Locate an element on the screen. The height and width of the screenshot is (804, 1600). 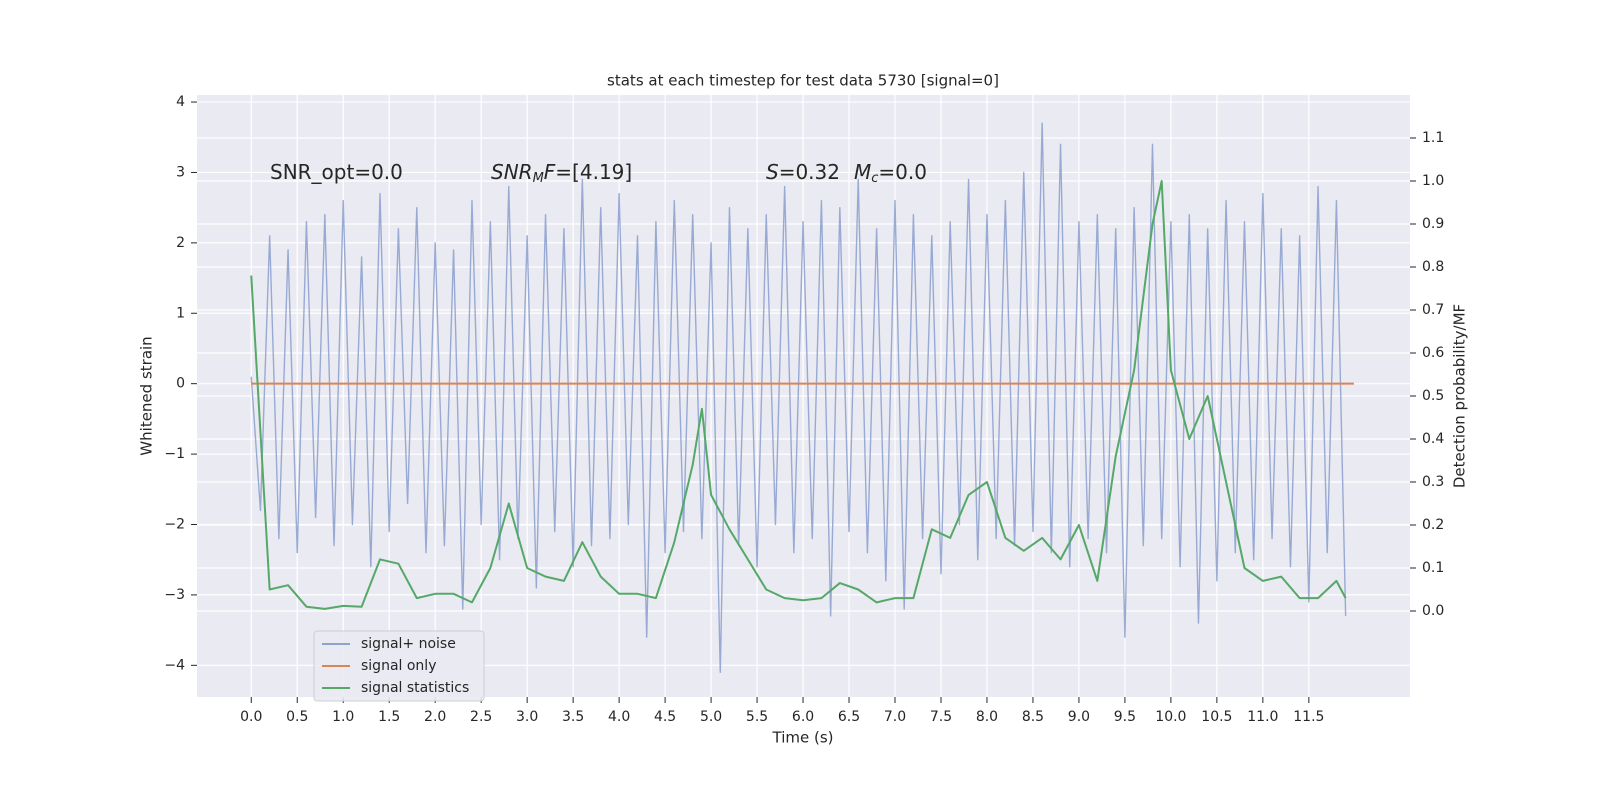
y-tick-label: −2 is located at coordinates (174, 524).